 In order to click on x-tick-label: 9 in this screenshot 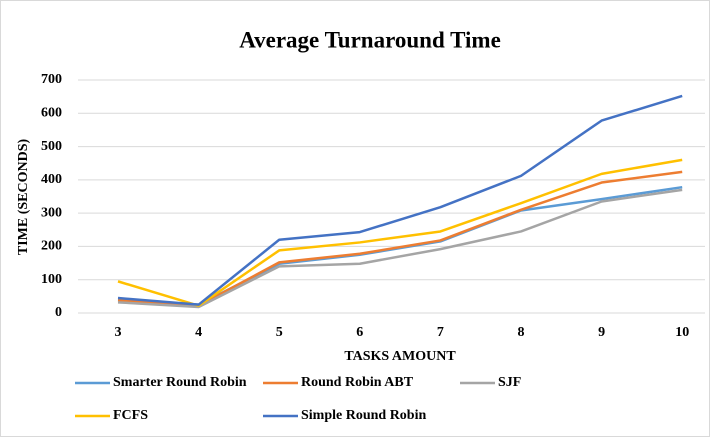, I will do `click(601, 332)`.